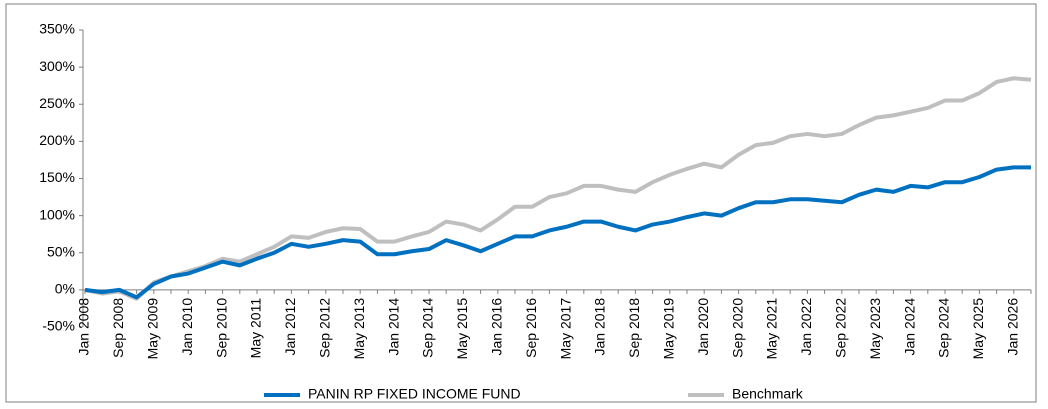 The image size is (1048, 409). What do you see at coordinates (737, 328) in the screenshot?
I see `x-tick-label: Sep 2020` at bounding box center [737, 328].